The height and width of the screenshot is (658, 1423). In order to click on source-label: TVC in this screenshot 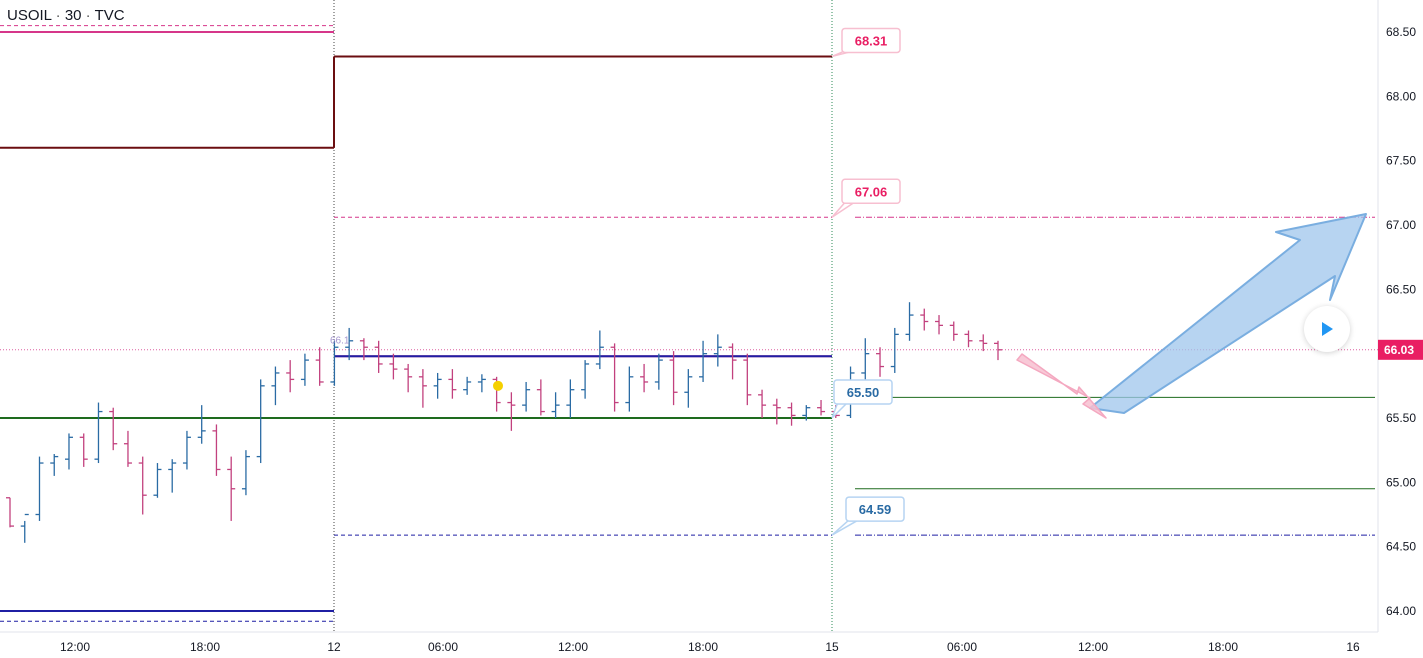, I will do `click(109, 15)`.